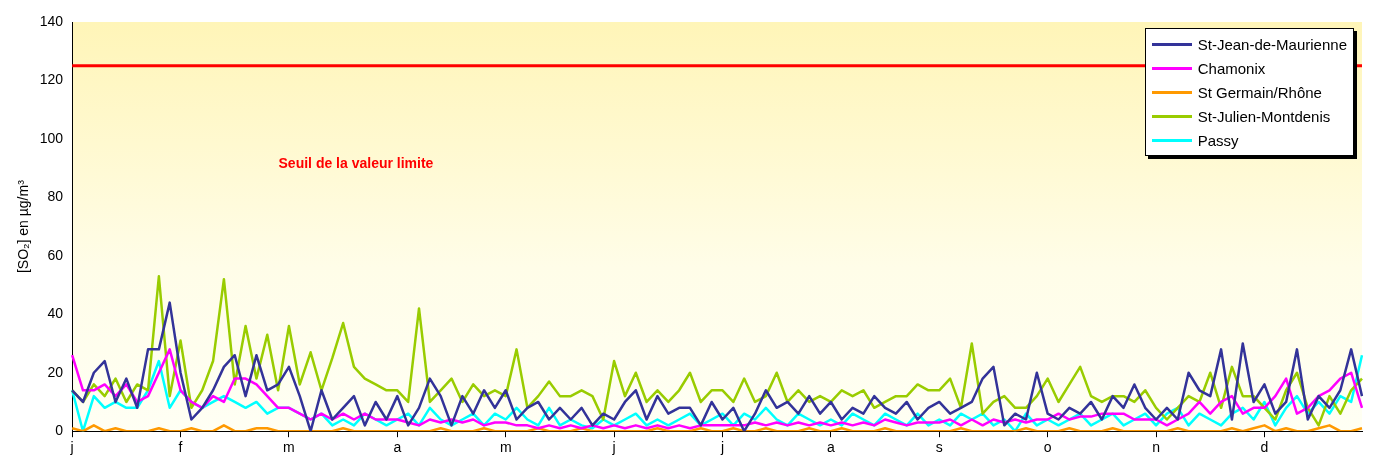  What do you see at coordinates (51, 137) in the screenshot?
I see `y-tick-label: 100` at bounding box center [51, 137].